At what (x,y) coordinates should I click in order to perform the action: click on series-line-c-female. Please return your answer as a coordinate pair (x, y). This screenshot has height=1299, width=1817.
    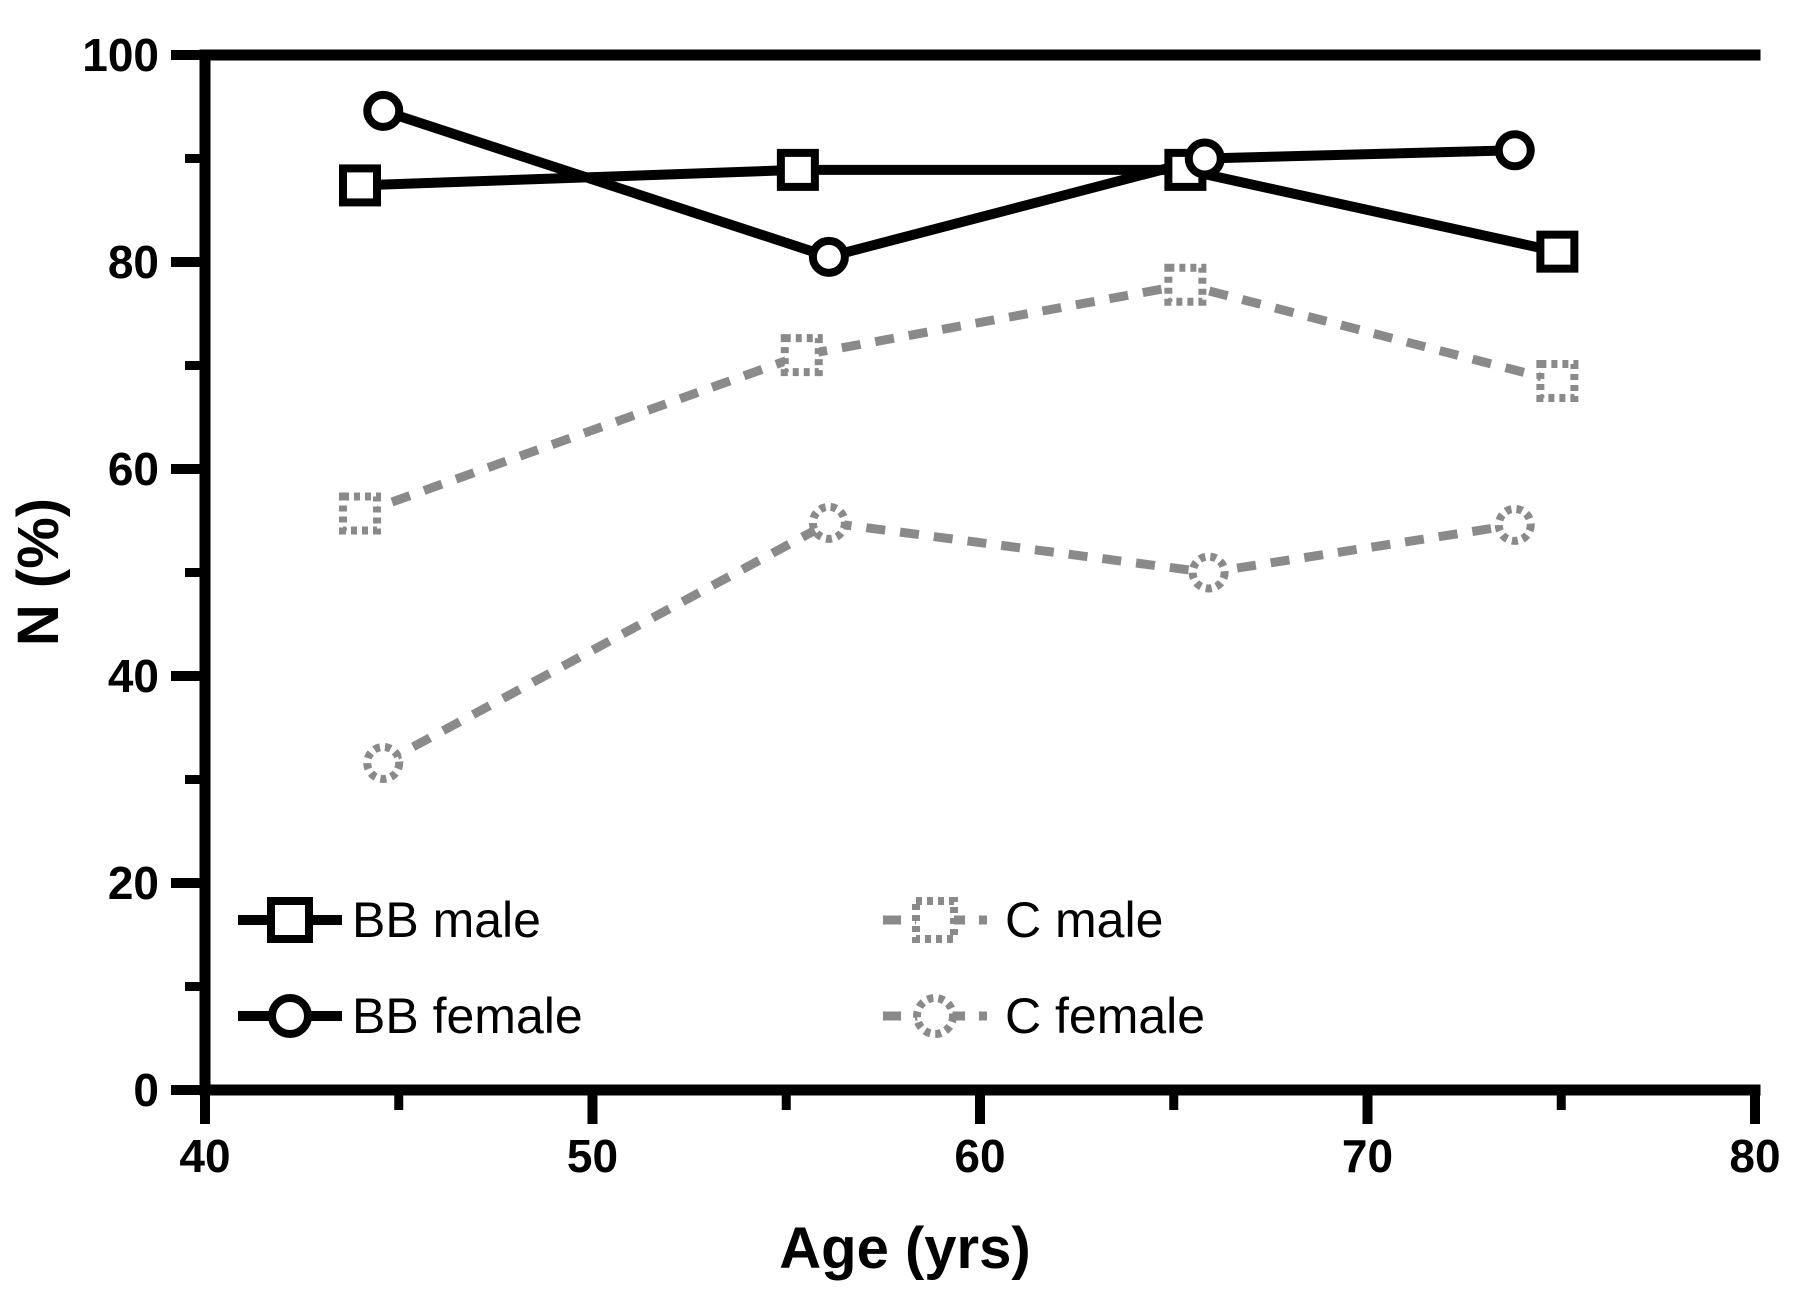
    Looking at the image, I should click on (948, 642).